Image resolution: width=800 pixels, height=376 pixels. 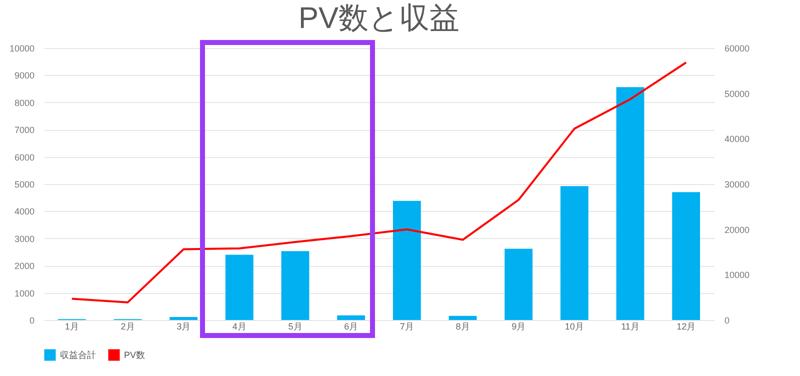 What do you see at coordinates (295, 327) in the screenshot?
I see `x-tick-label: 5月` at bounding box center [295, 327].